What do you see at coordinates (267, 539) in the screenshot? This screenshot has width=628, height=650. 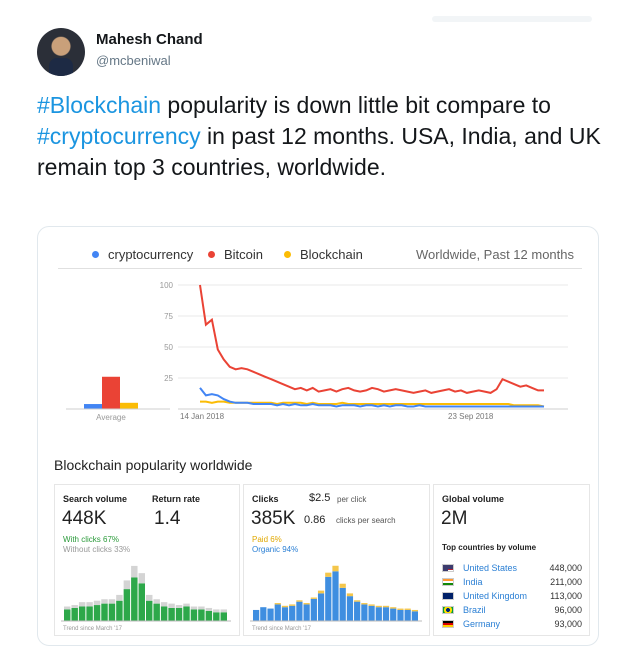 I see `paid-share: Paid 6%` at bounding box center [267, 539].